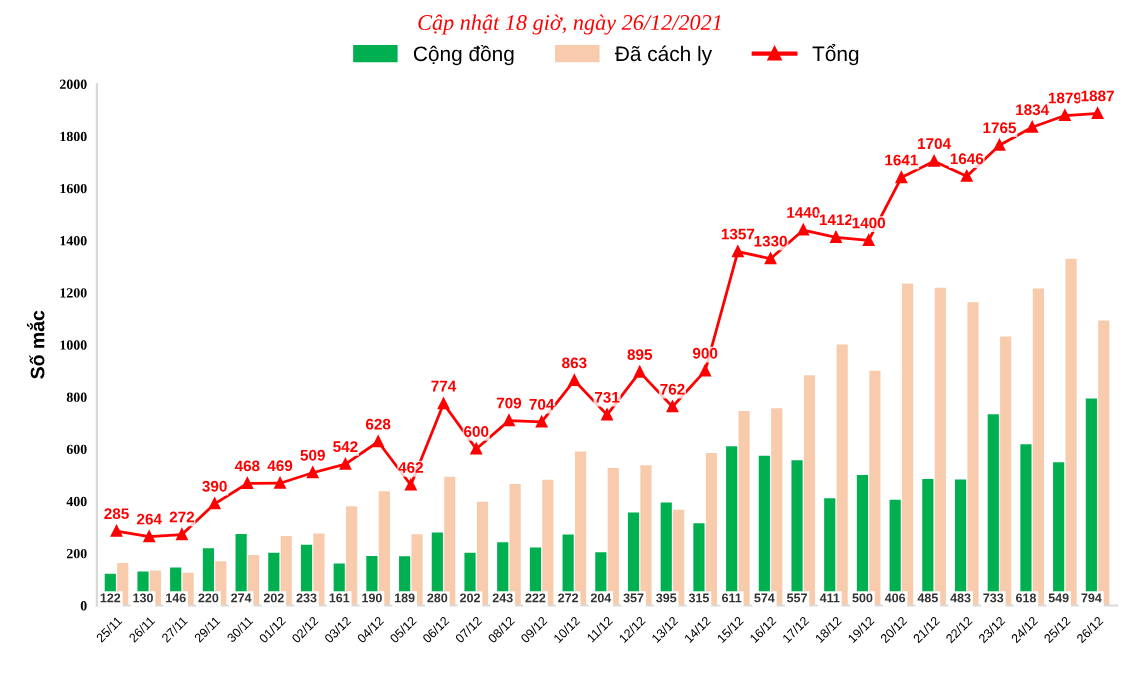  What do you see at coordinates (569, 24) in the screenshot?
I see `chart-subtitle: Cập nhật 18 giờ, ngày 26/12/2021` at bounding box center [569, 24].